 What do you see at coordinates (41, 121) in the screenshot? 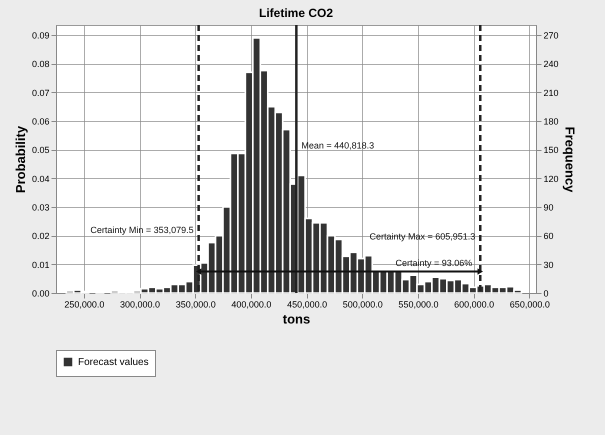
I see `y-tick-label: 0.06` at bounding box center [41, 121].